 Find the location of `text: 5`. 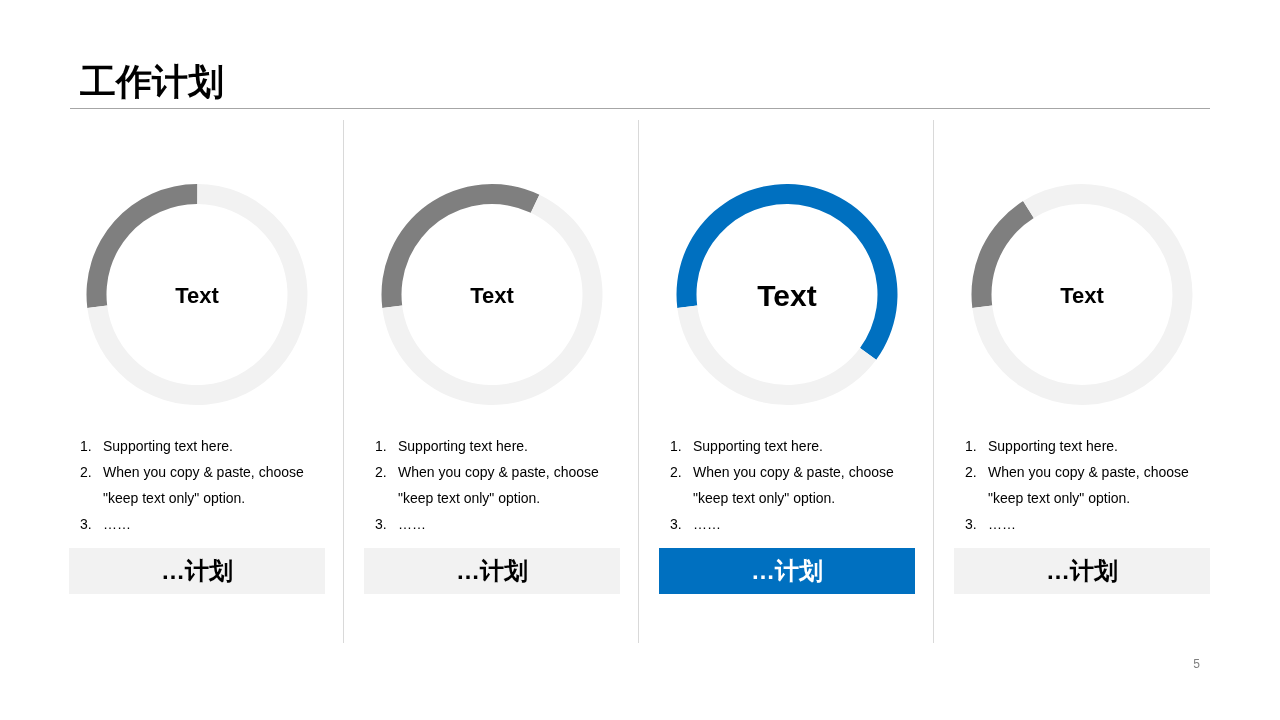

text: 5 is located at coordinates (1196, 664).